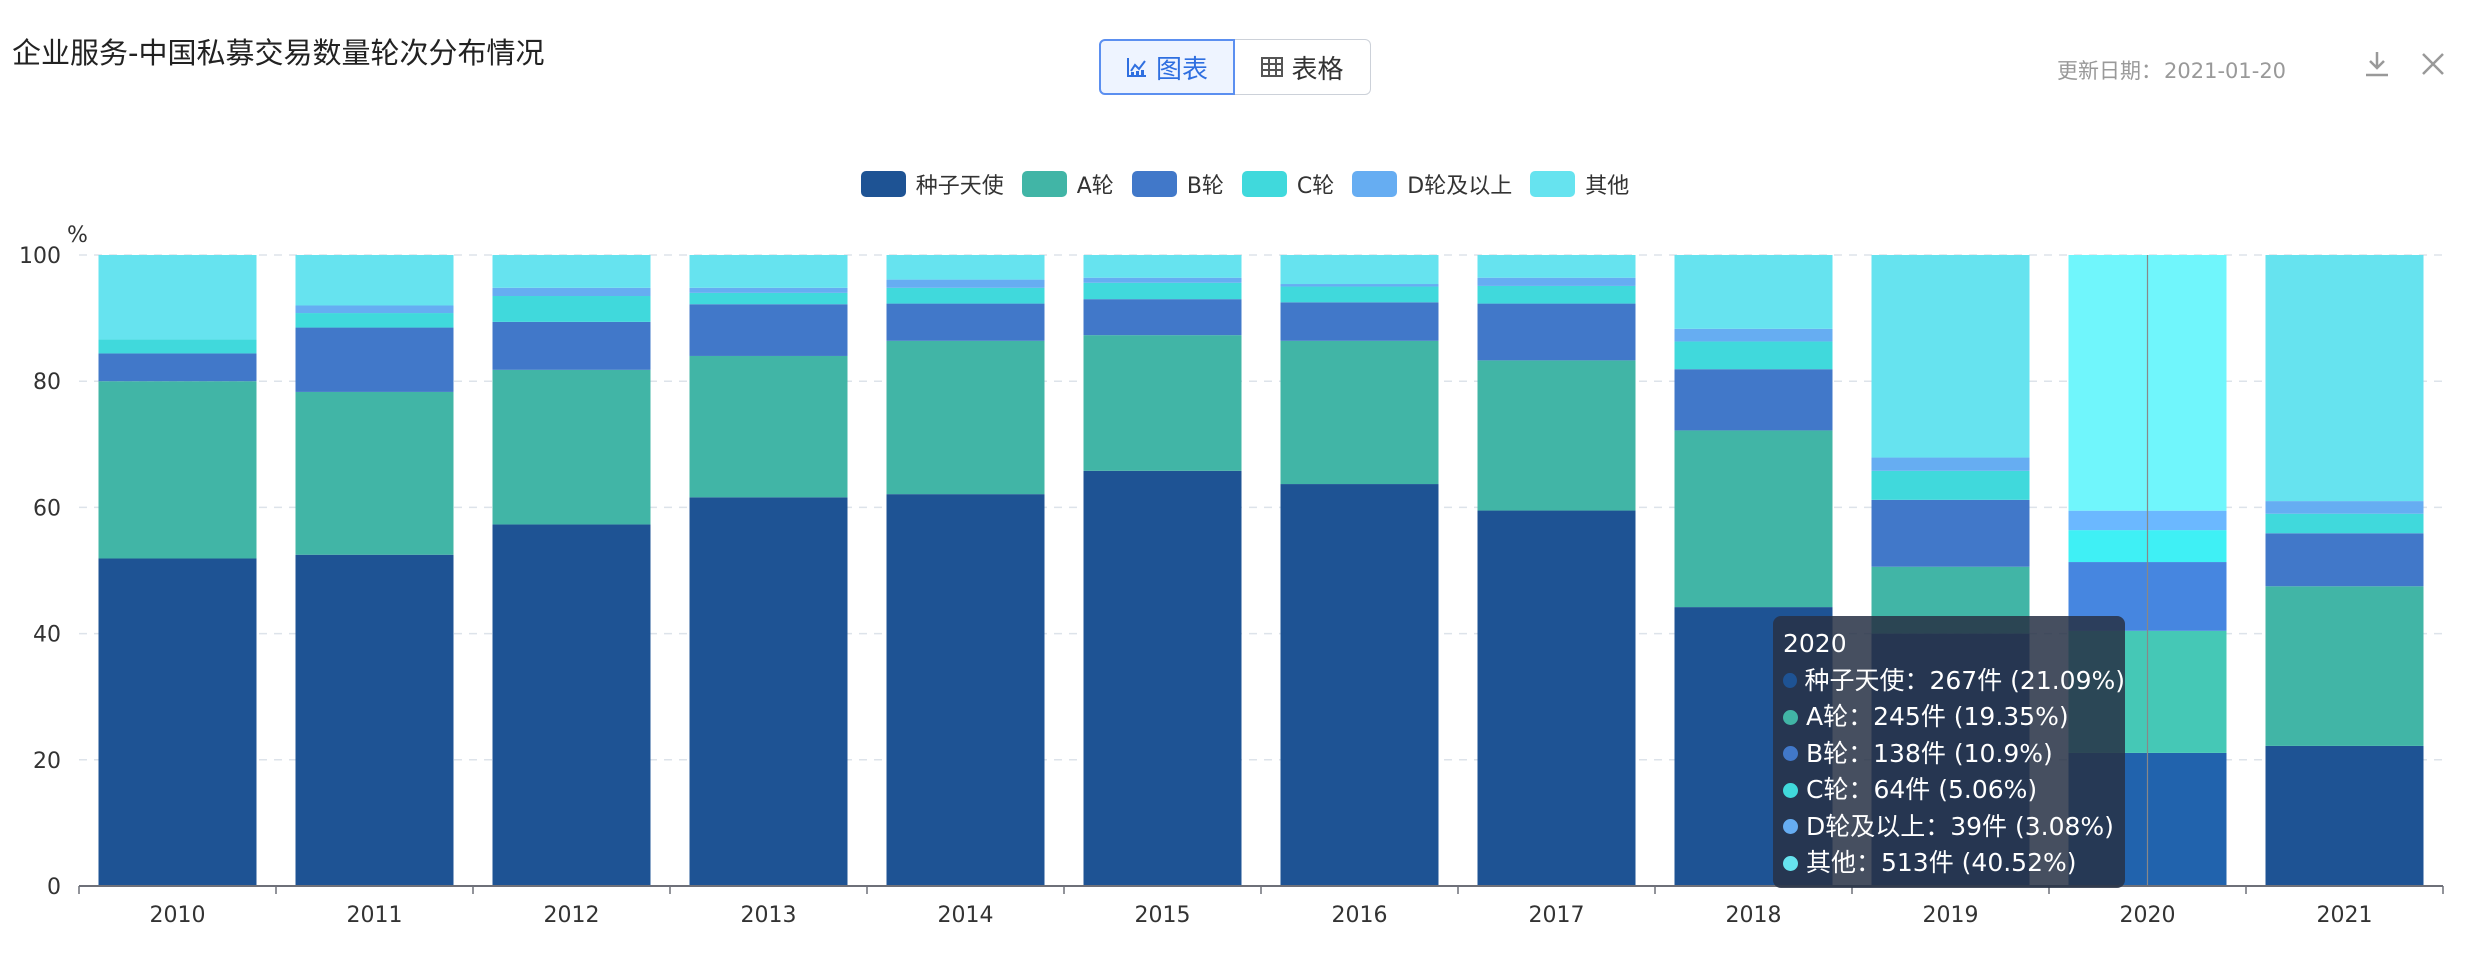  What do you see at coordinates (1579, 184) in the screenshot?
I see `legend-item: 其他` at bounding box center [1579, 184].